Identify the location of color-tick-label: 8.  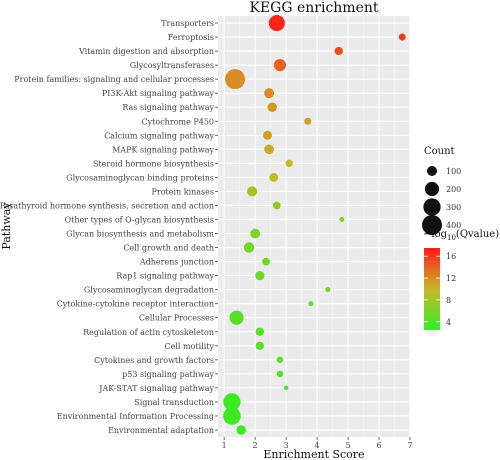
(448, 300).